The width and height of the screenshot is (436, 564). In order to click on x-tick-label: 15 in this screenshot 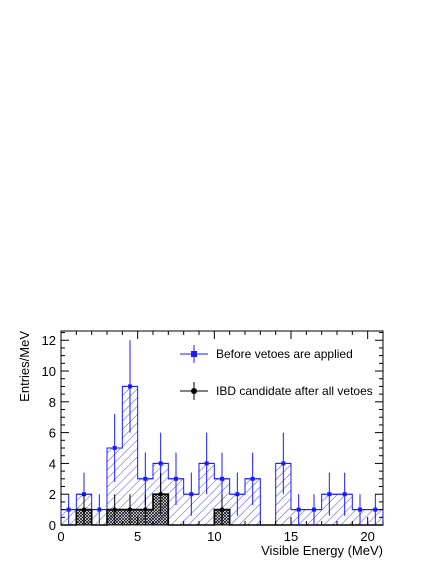, I will do `click(291, 536)`.